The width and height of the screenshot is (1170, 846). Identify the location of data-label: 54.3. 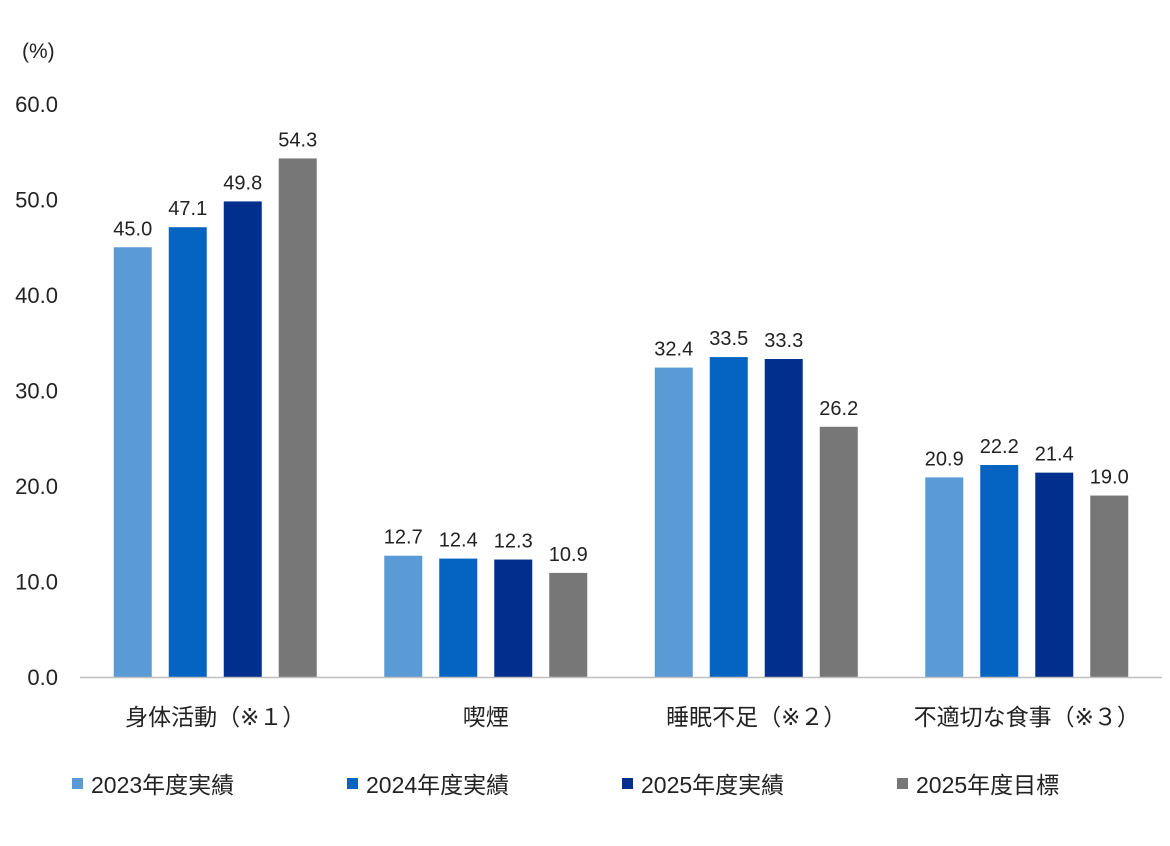
(297, 140).